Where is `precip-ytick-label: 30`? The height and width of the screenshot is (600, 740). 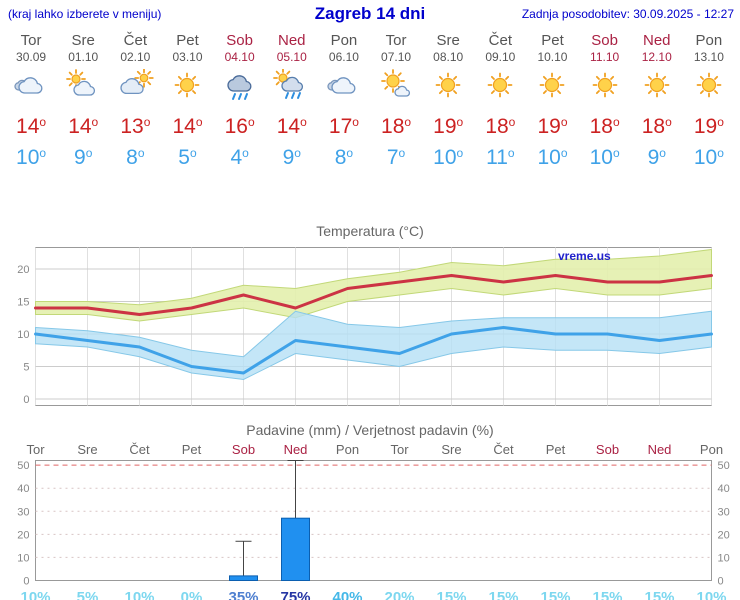 precip-ytick-label: 30 is located at coordinates (23, 512).